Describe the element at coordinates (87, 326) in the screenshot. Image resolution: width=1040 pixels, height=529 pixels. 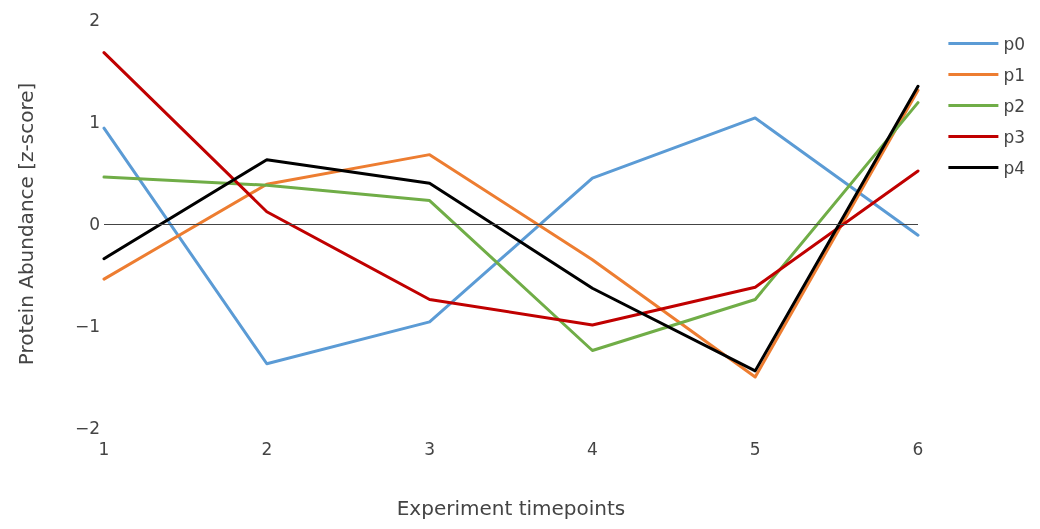
I see `y-tick-label: −1` at that location.